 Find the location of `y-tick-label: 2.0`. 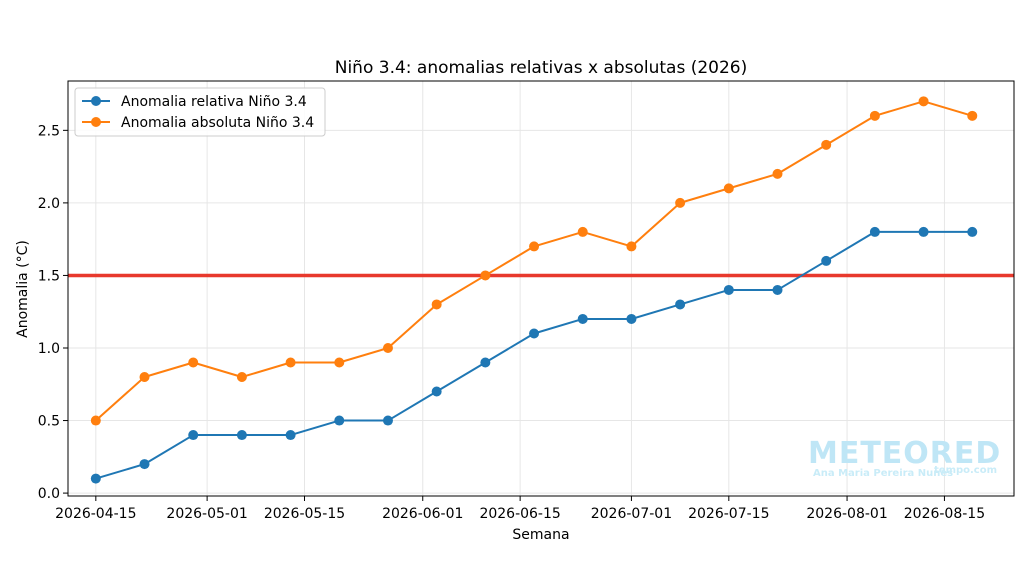

y-tick-label: 2.0 is located at coordinates (49, 204).